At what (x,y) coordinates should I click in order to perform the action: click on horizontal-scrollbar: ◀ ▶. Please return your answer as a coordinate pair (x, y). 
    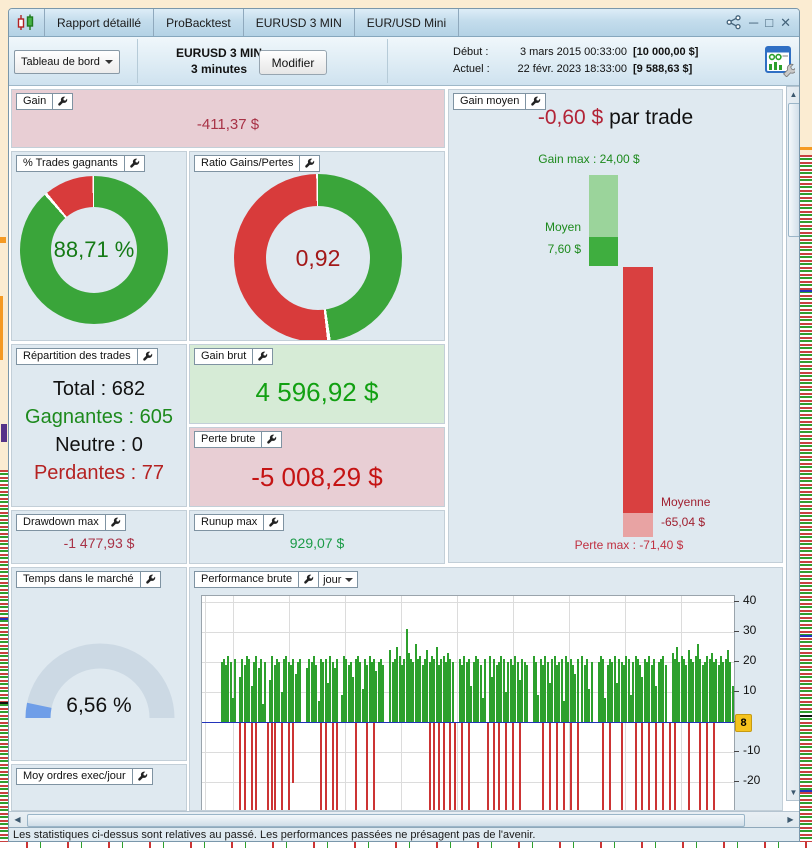
    Looking at the image, I should click on (404, 819).